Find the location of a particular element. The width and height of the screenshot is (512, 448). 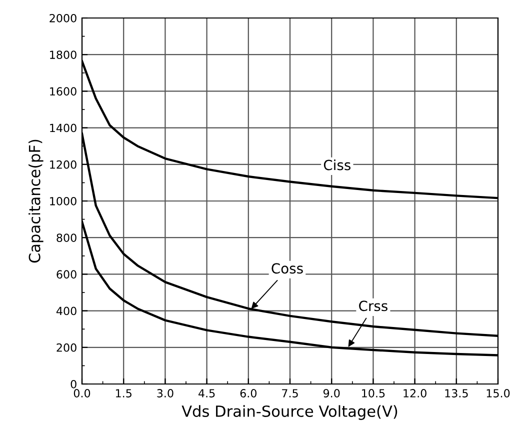

y-tick-label: 2000 is located at coordinates (63, 18).